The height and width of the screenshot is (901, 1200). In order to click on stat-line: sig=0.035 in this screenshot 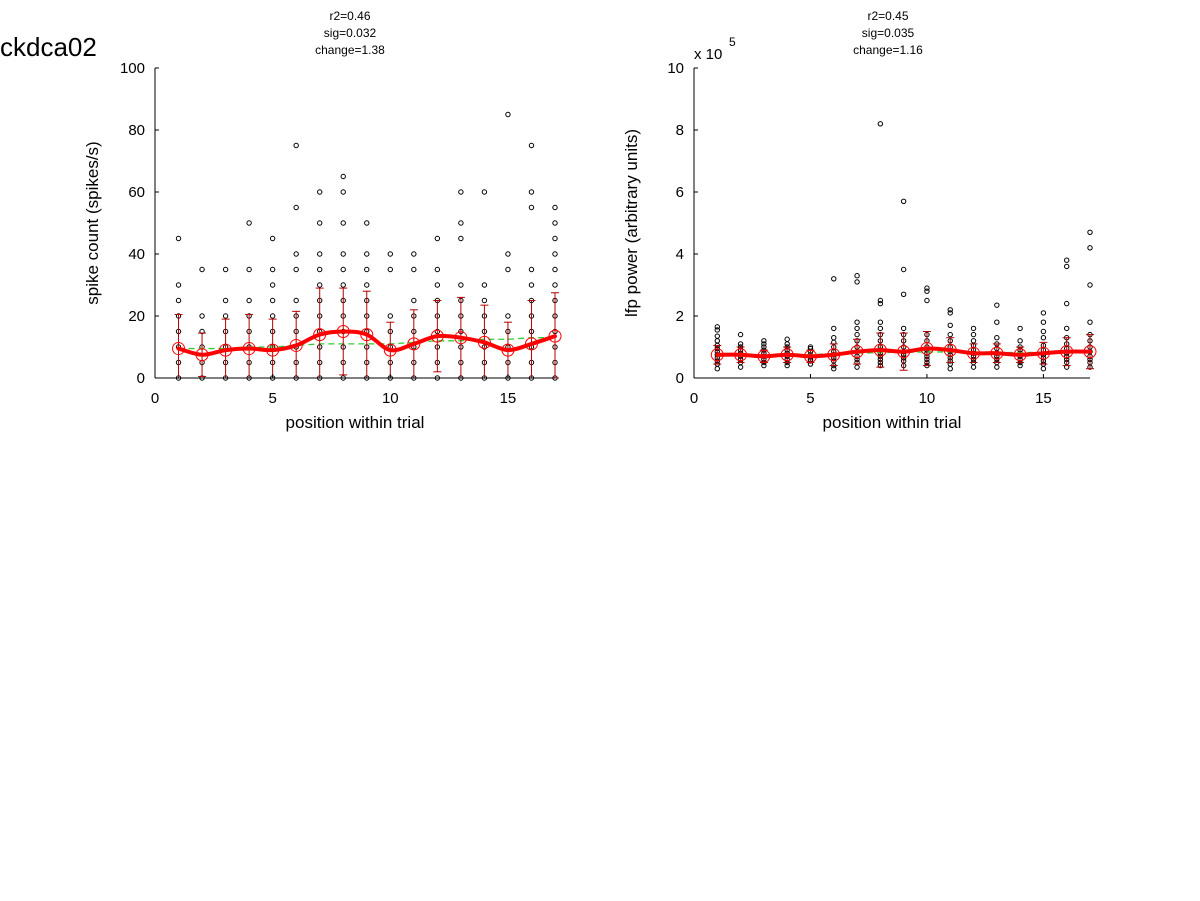, I will do `click(888, 33)`.